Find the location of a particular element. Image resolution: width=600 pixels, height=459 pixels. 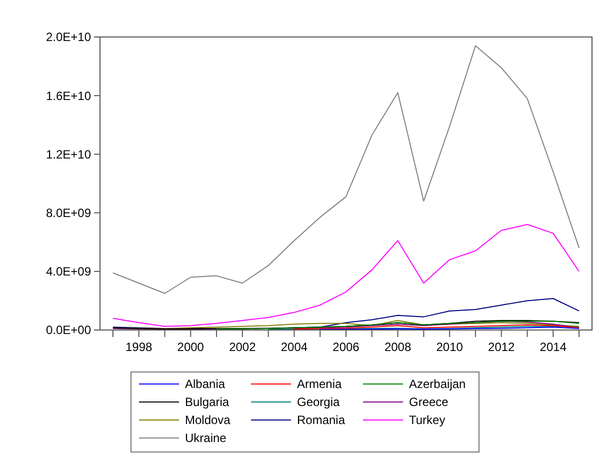

x-tick-label: 2012 is located at coordinates (502, 347).